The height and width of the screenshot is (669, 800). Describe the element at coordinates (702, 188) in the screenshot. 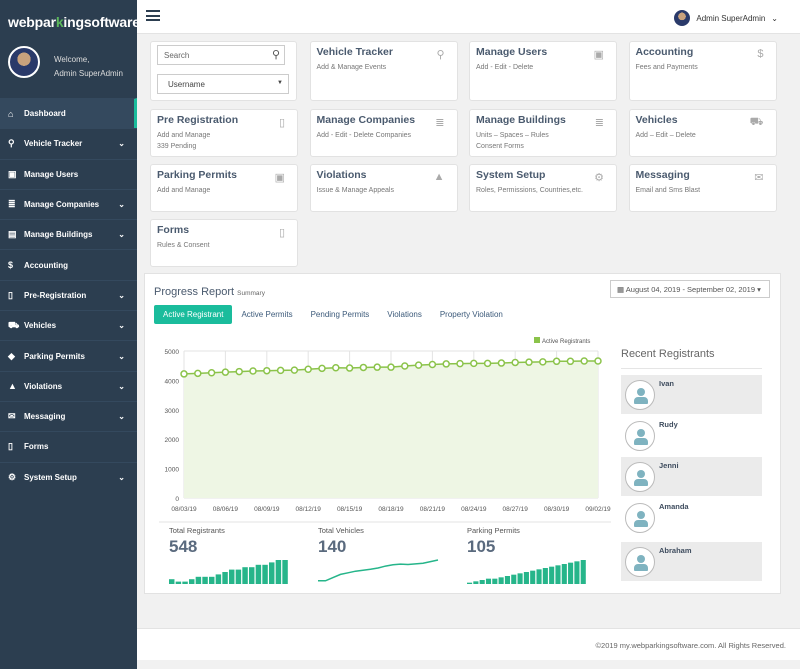

I see `card-messaging: Messaging ✉ Email and Sms Blast` at that location.